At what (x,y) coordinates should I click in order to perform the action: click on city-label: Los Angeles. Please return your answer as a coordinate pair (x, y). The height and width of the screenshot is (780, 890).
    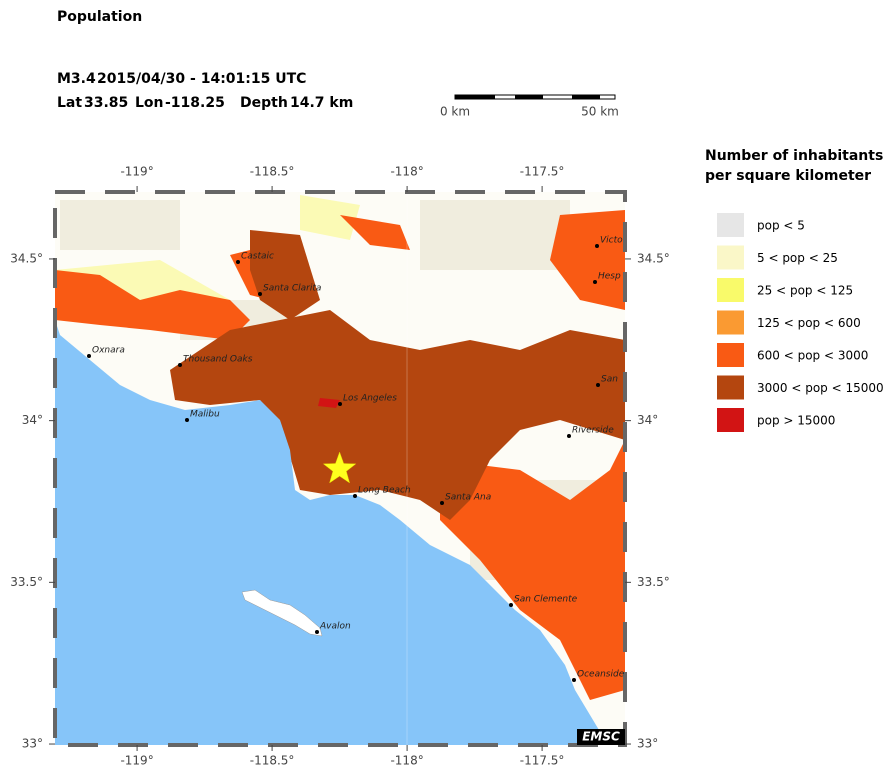
    Looking at the image, I should click on (370, 399).